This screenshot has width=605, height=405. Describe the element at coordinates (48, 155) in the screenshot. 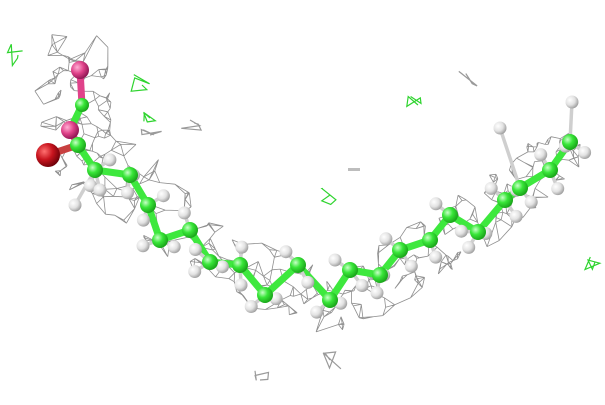

I see `oxygen-atom` at that location.